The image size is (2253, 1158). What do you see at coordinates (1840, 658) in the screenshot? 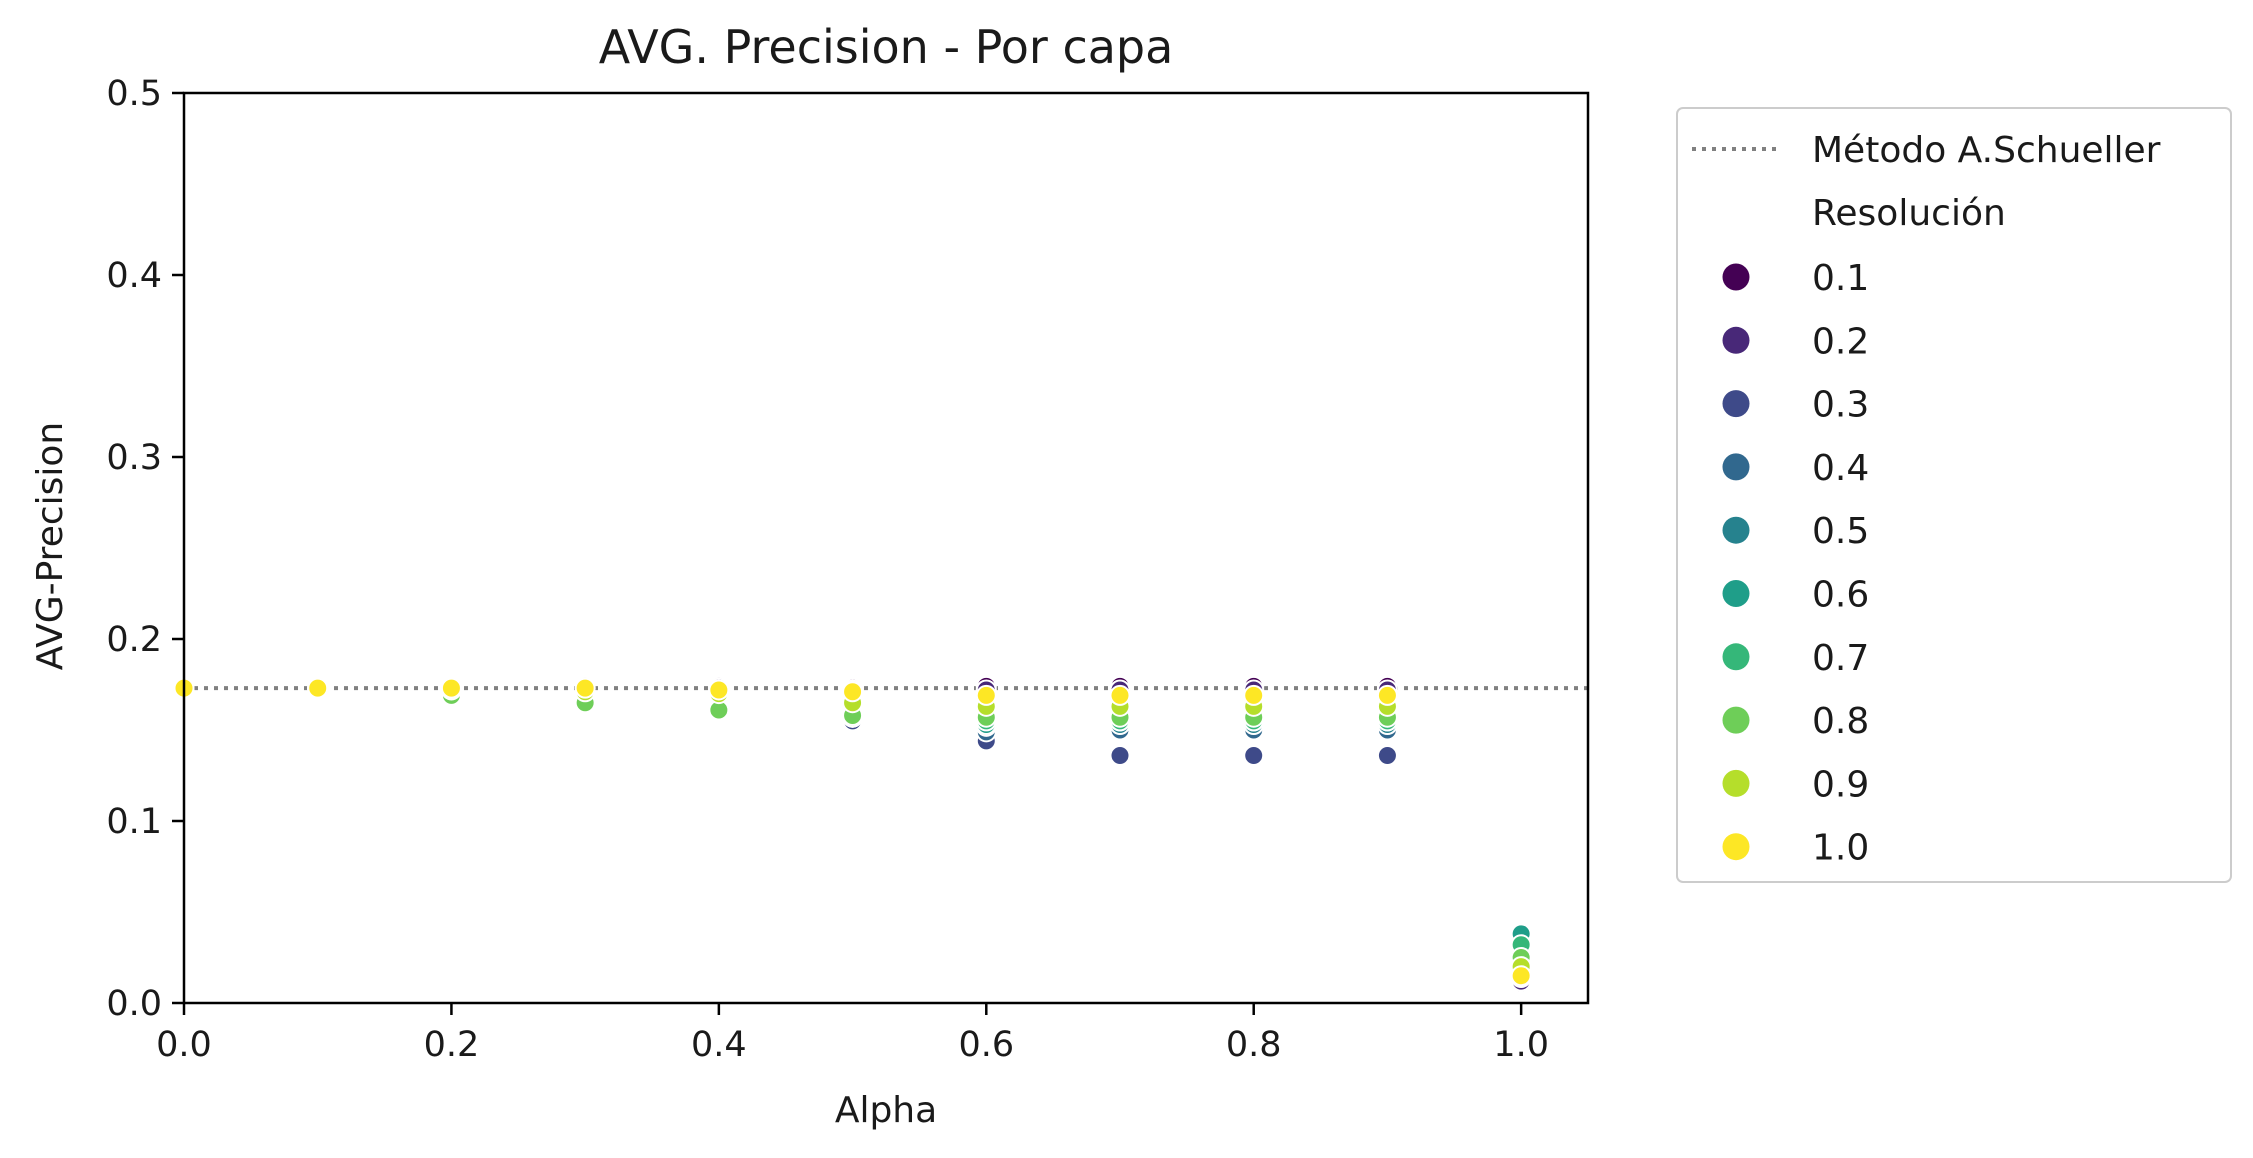
I see `legend-entry-label: 0.7` at bounding box center [1840, 658].